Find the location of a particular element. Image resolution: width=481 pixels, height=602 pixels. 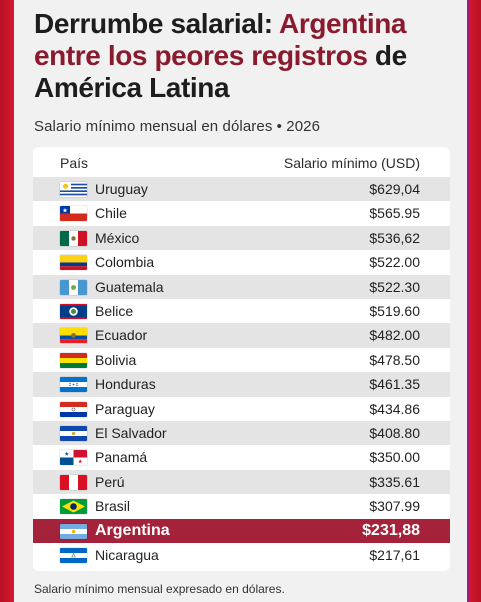

salary-value: $519.60 is located at coordinates (394, 311).